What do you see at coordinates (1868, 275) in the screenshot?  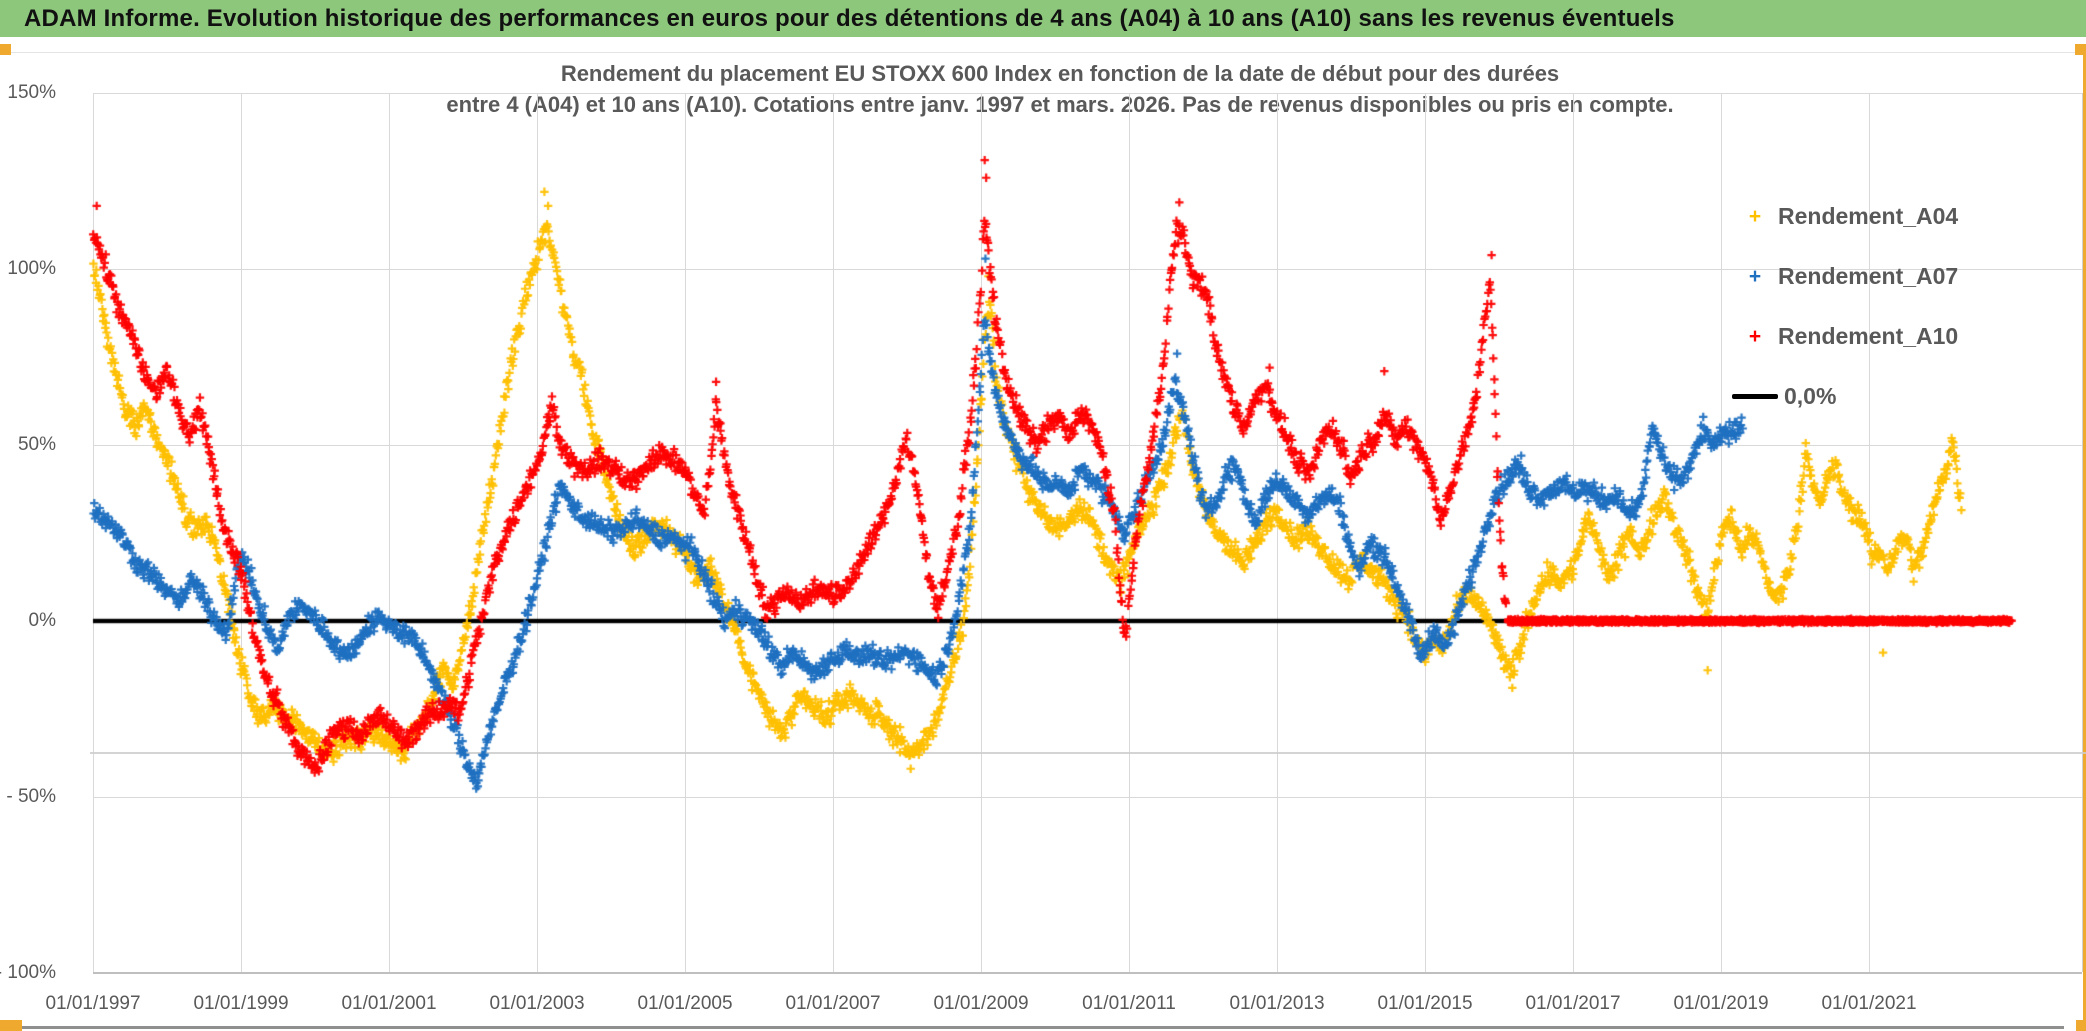 I see `legend-label: Rendement_A07` at bounding box center [1868, 275].